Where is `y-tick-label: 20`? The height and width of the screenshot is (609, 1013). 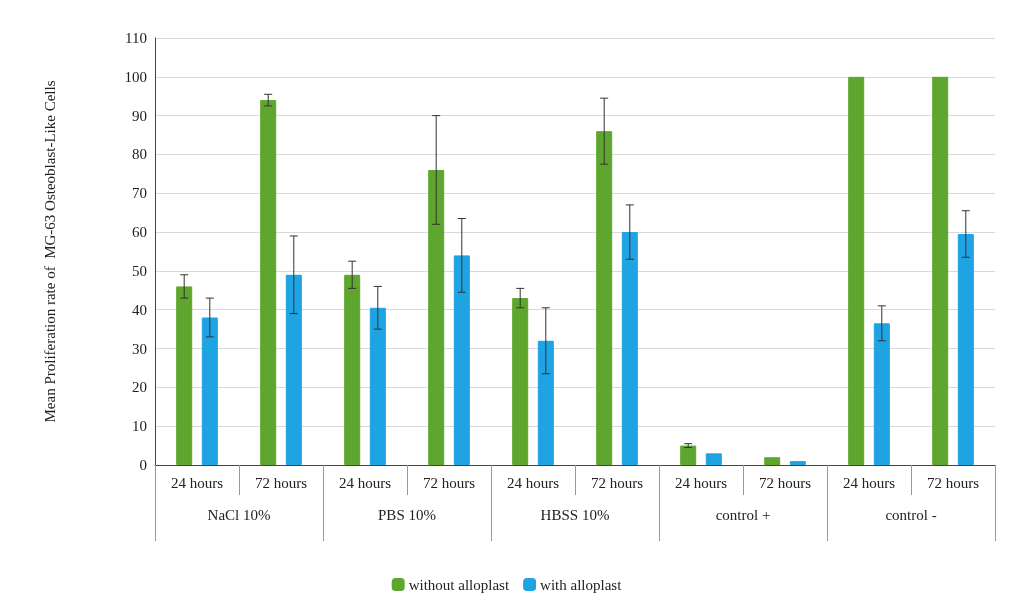
y-tick-label: 20 is located at coordinates (139, 387).